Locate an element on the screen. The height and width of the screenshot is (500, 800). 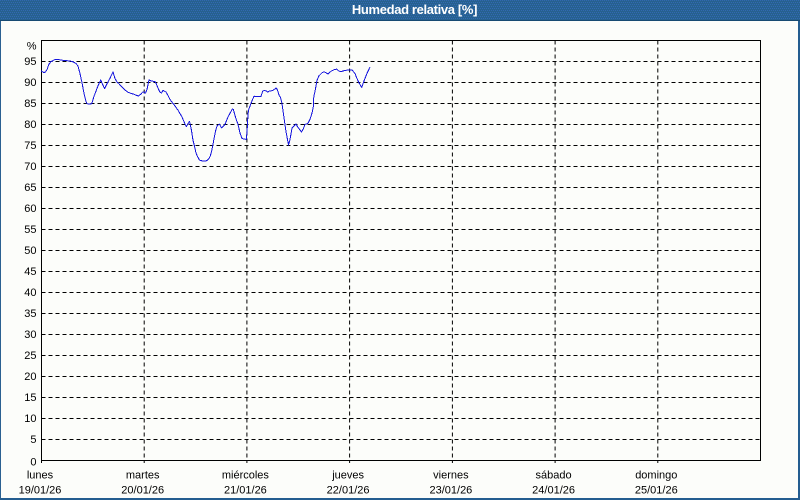
svg-text: 23/01/26 is located at coordinates (450, 491).